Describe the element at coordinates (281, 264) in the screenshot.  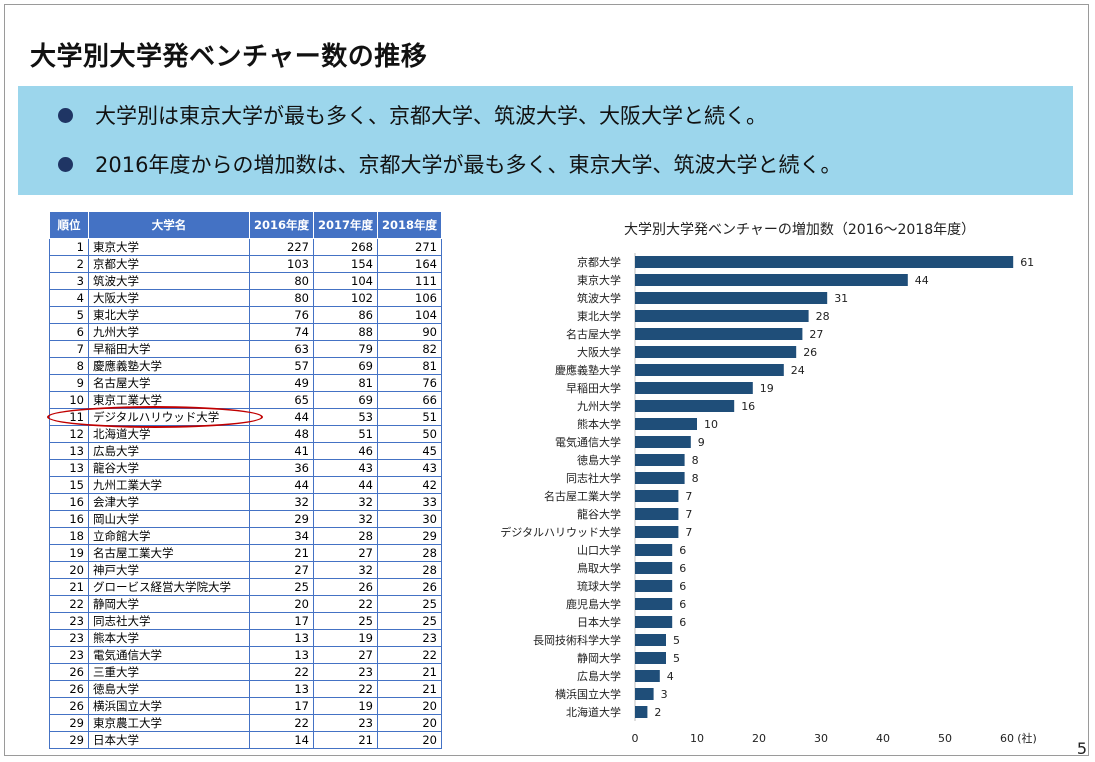
I see `cell-2016: 103` at that location.